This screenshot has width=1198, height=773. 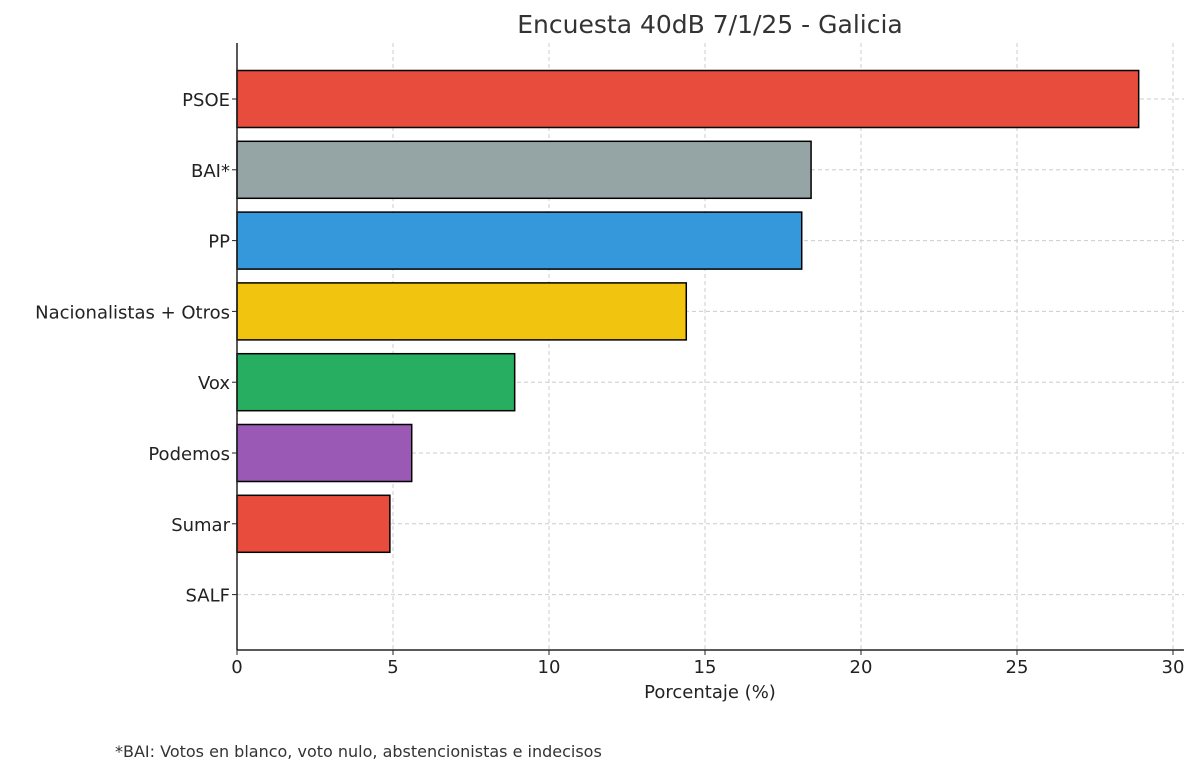 I want to click on y-tick-label: BAI*, so click(x=210, y=171).